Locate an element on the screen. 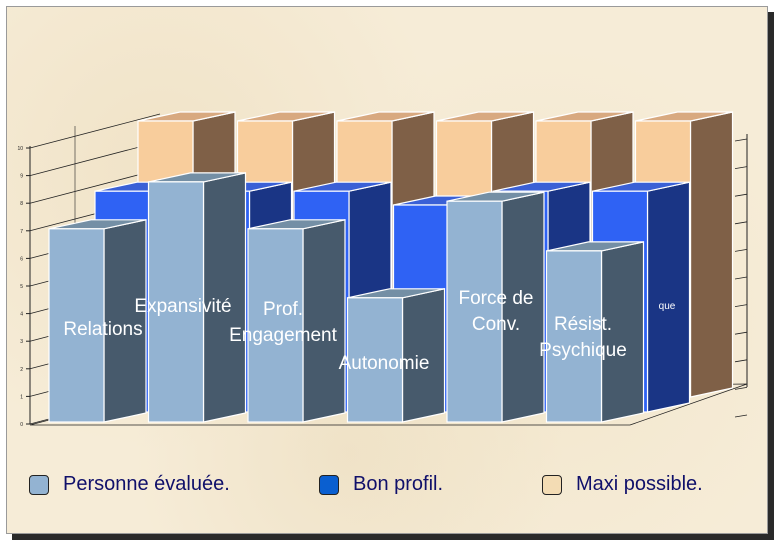 The image size is (781, 549). bar-1-5-side is located at coordinates (668, 297).